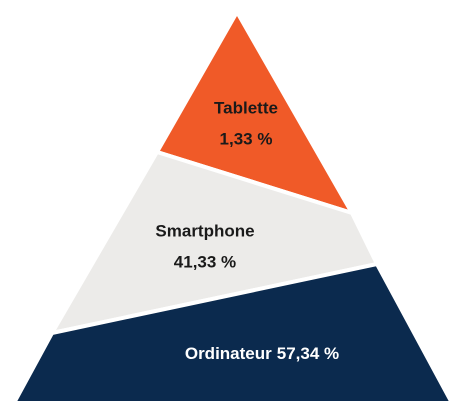 The width and height of the screenshot is (452, 403). Describe the element at coordinates (246, 107) in the screenshot. I see `segment-label: Tablette` at that location.